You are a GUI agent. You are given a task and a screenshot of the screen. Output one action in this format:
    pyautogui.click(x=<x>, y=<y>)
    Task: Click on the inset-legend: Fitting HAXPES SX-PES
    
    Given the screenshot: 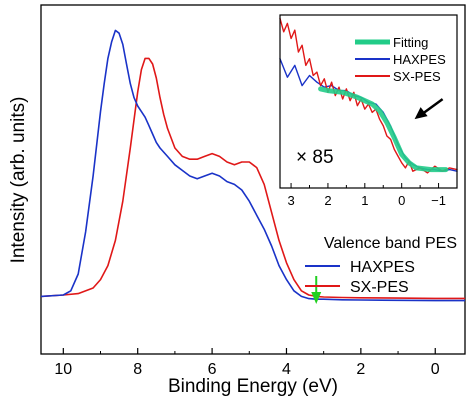 What is the action you would take?
    pyautogui.click(x=404, y=63)
    